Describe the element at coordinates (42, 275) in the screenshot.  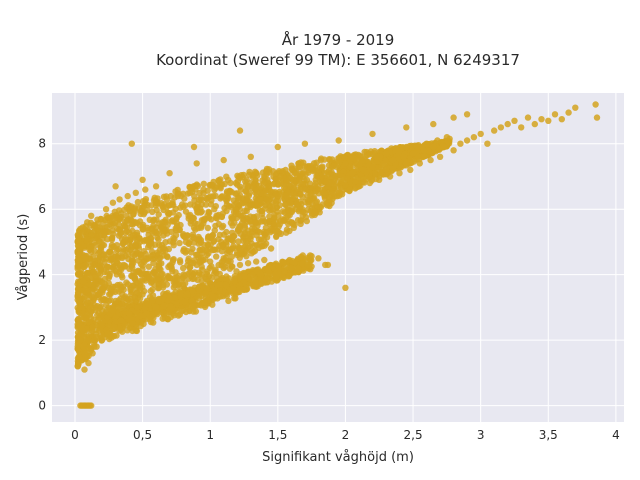
I see `y-tick-label: 4` at that location.